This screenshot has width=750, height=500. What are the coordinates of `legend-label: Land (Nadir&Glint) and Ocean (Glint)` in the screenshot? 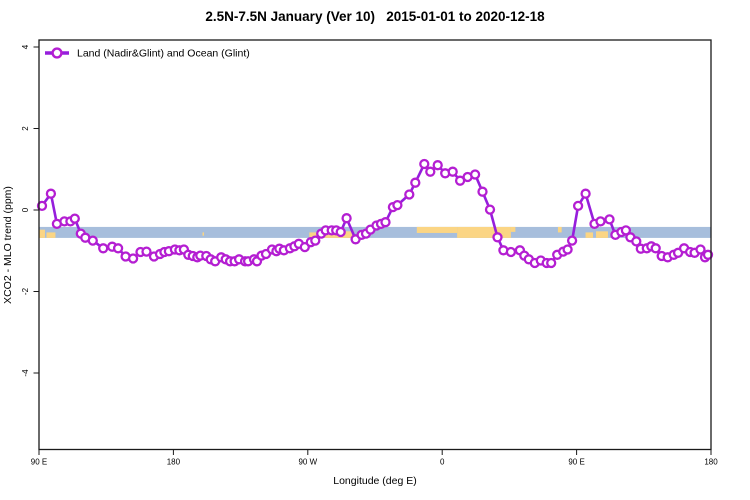 It's located at (163, 54).